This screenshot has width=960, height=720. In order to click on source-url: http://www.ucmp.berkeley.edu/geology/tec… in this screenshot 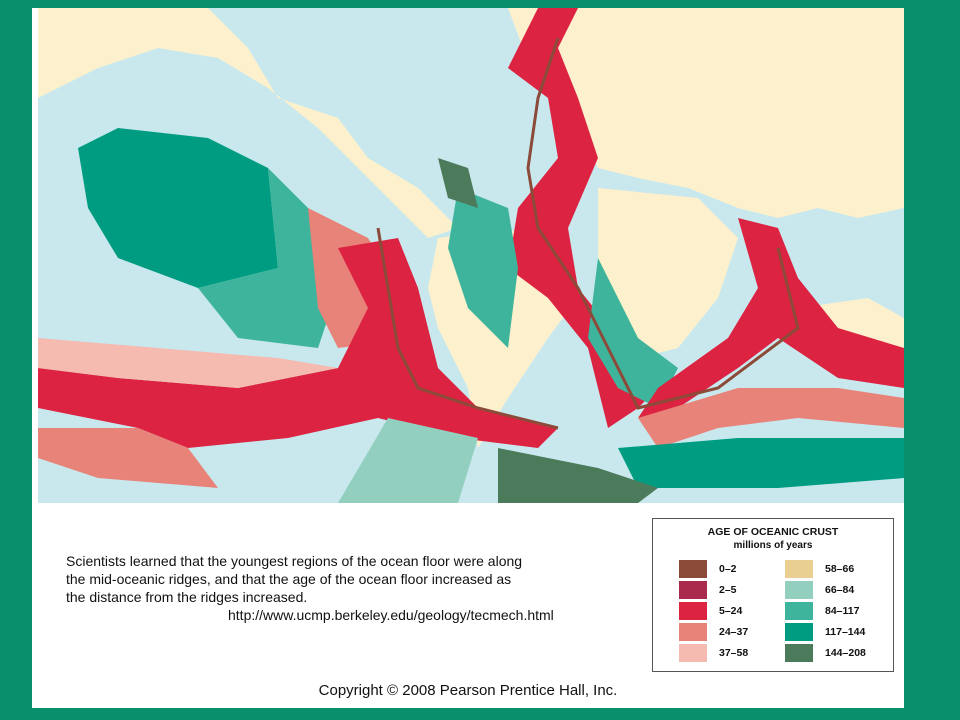, I will do `click(391, 615)`.